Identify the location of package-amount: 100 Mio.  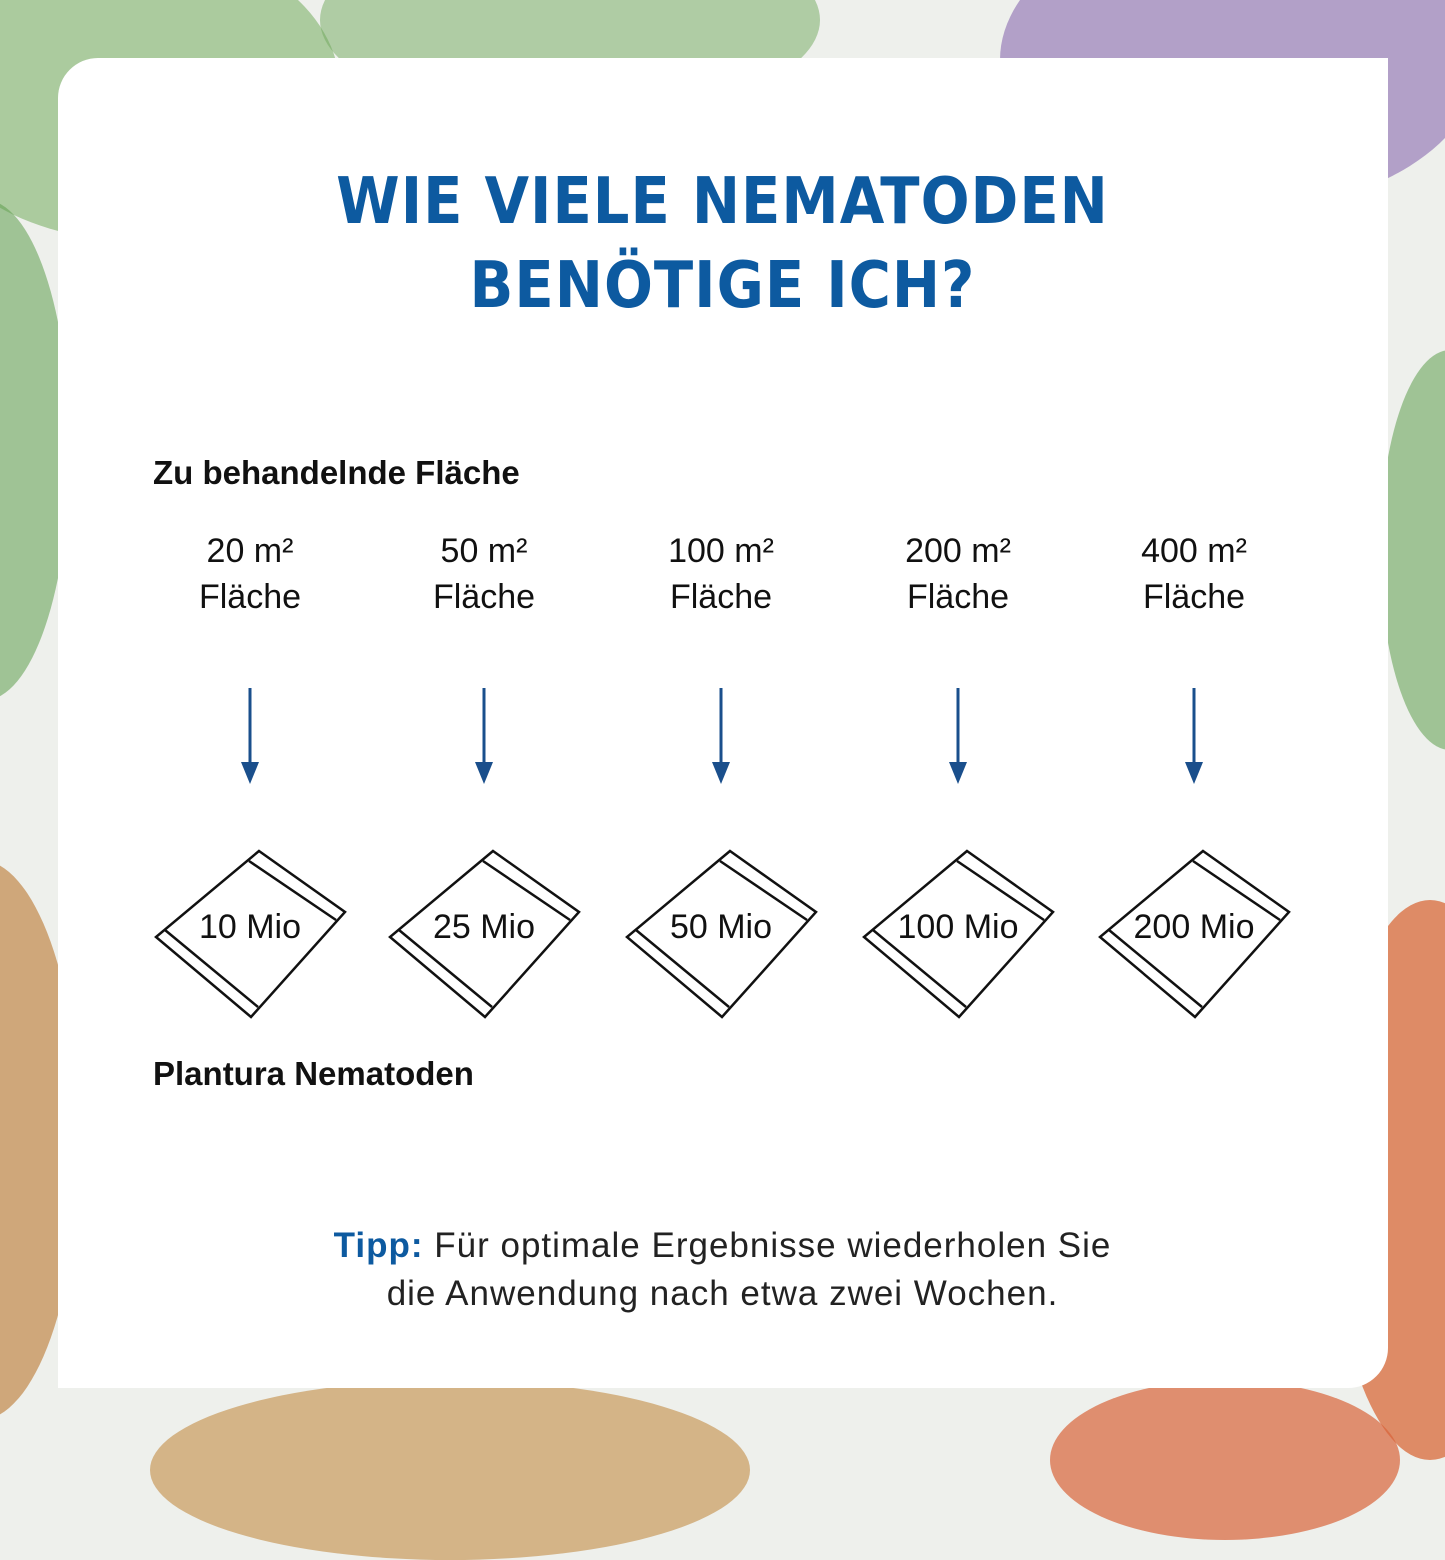
(958, 927).